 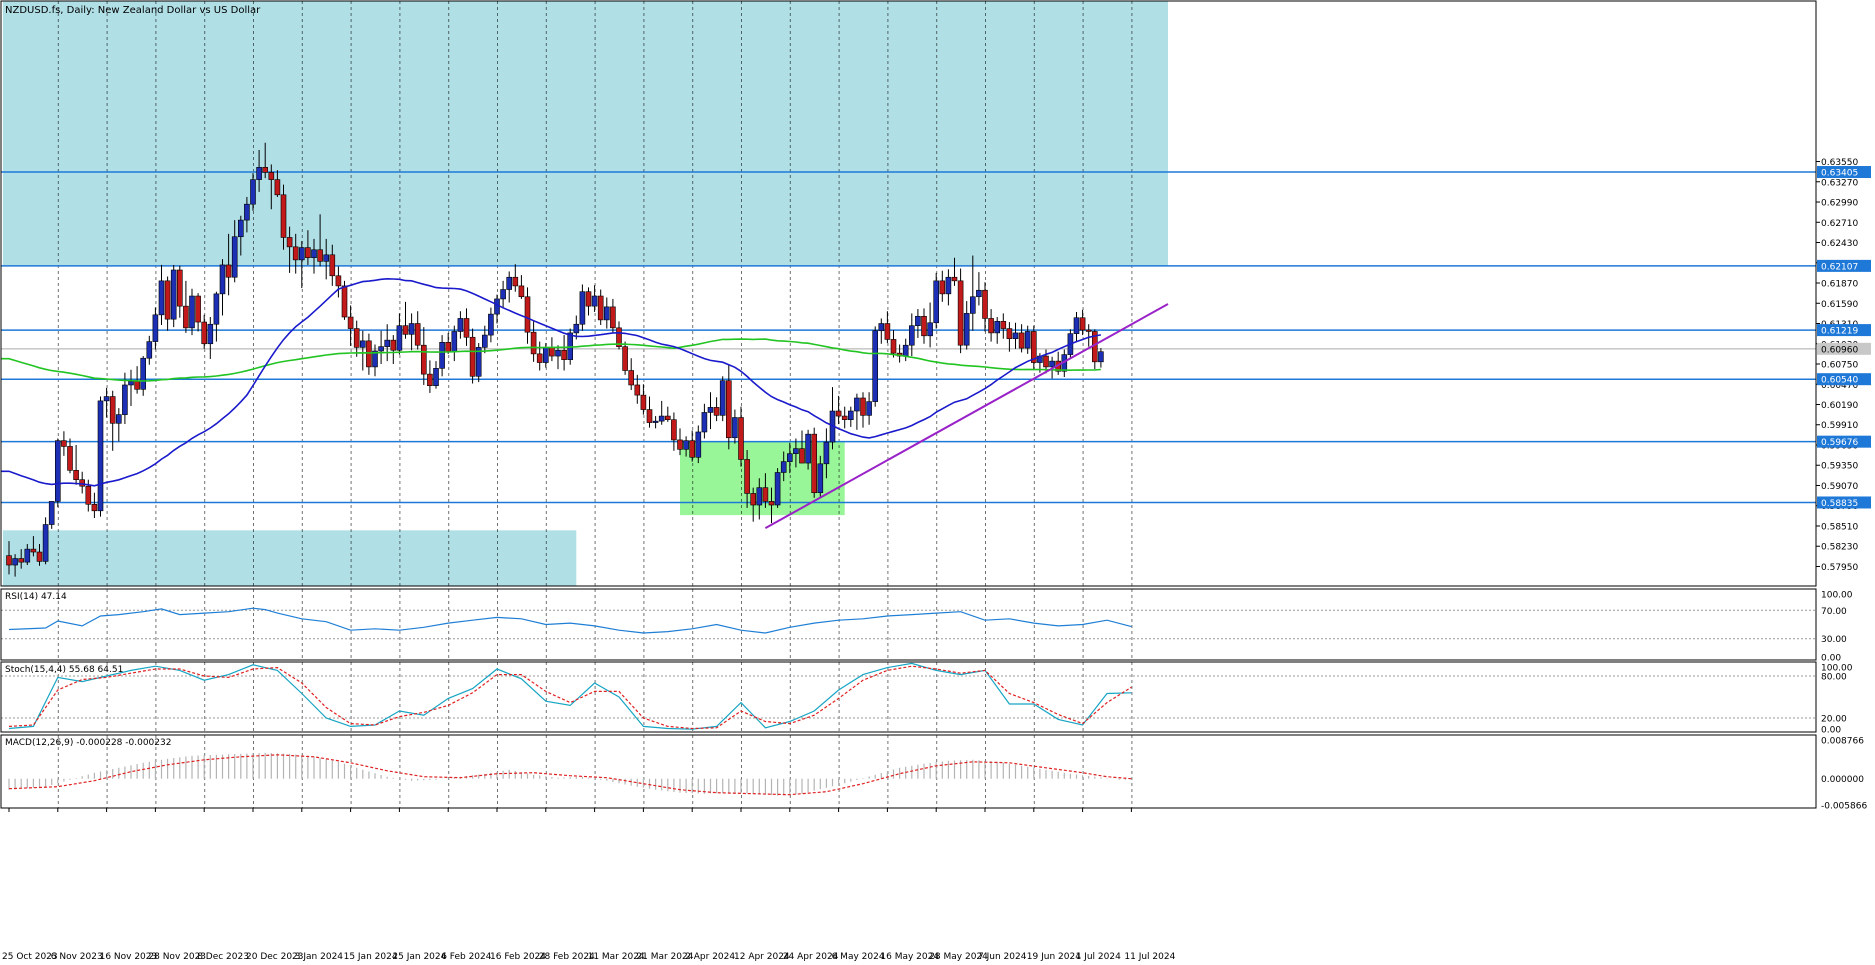 I want to click on date-label: 1 Jul 2024, so click(x=1098, y=957).